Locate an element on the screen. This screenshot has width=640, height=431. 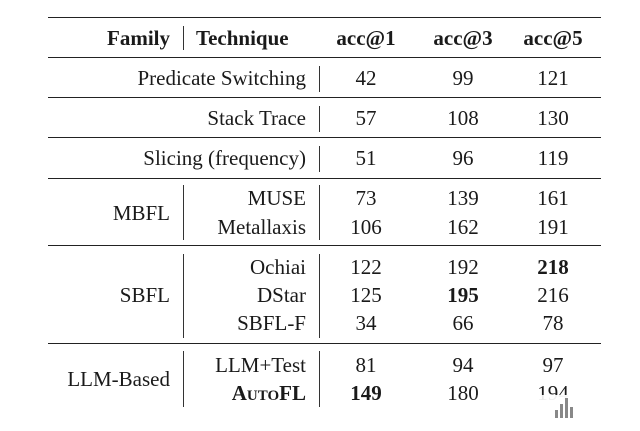
cell-acc5: 97 is located at coordinates (553, 365).